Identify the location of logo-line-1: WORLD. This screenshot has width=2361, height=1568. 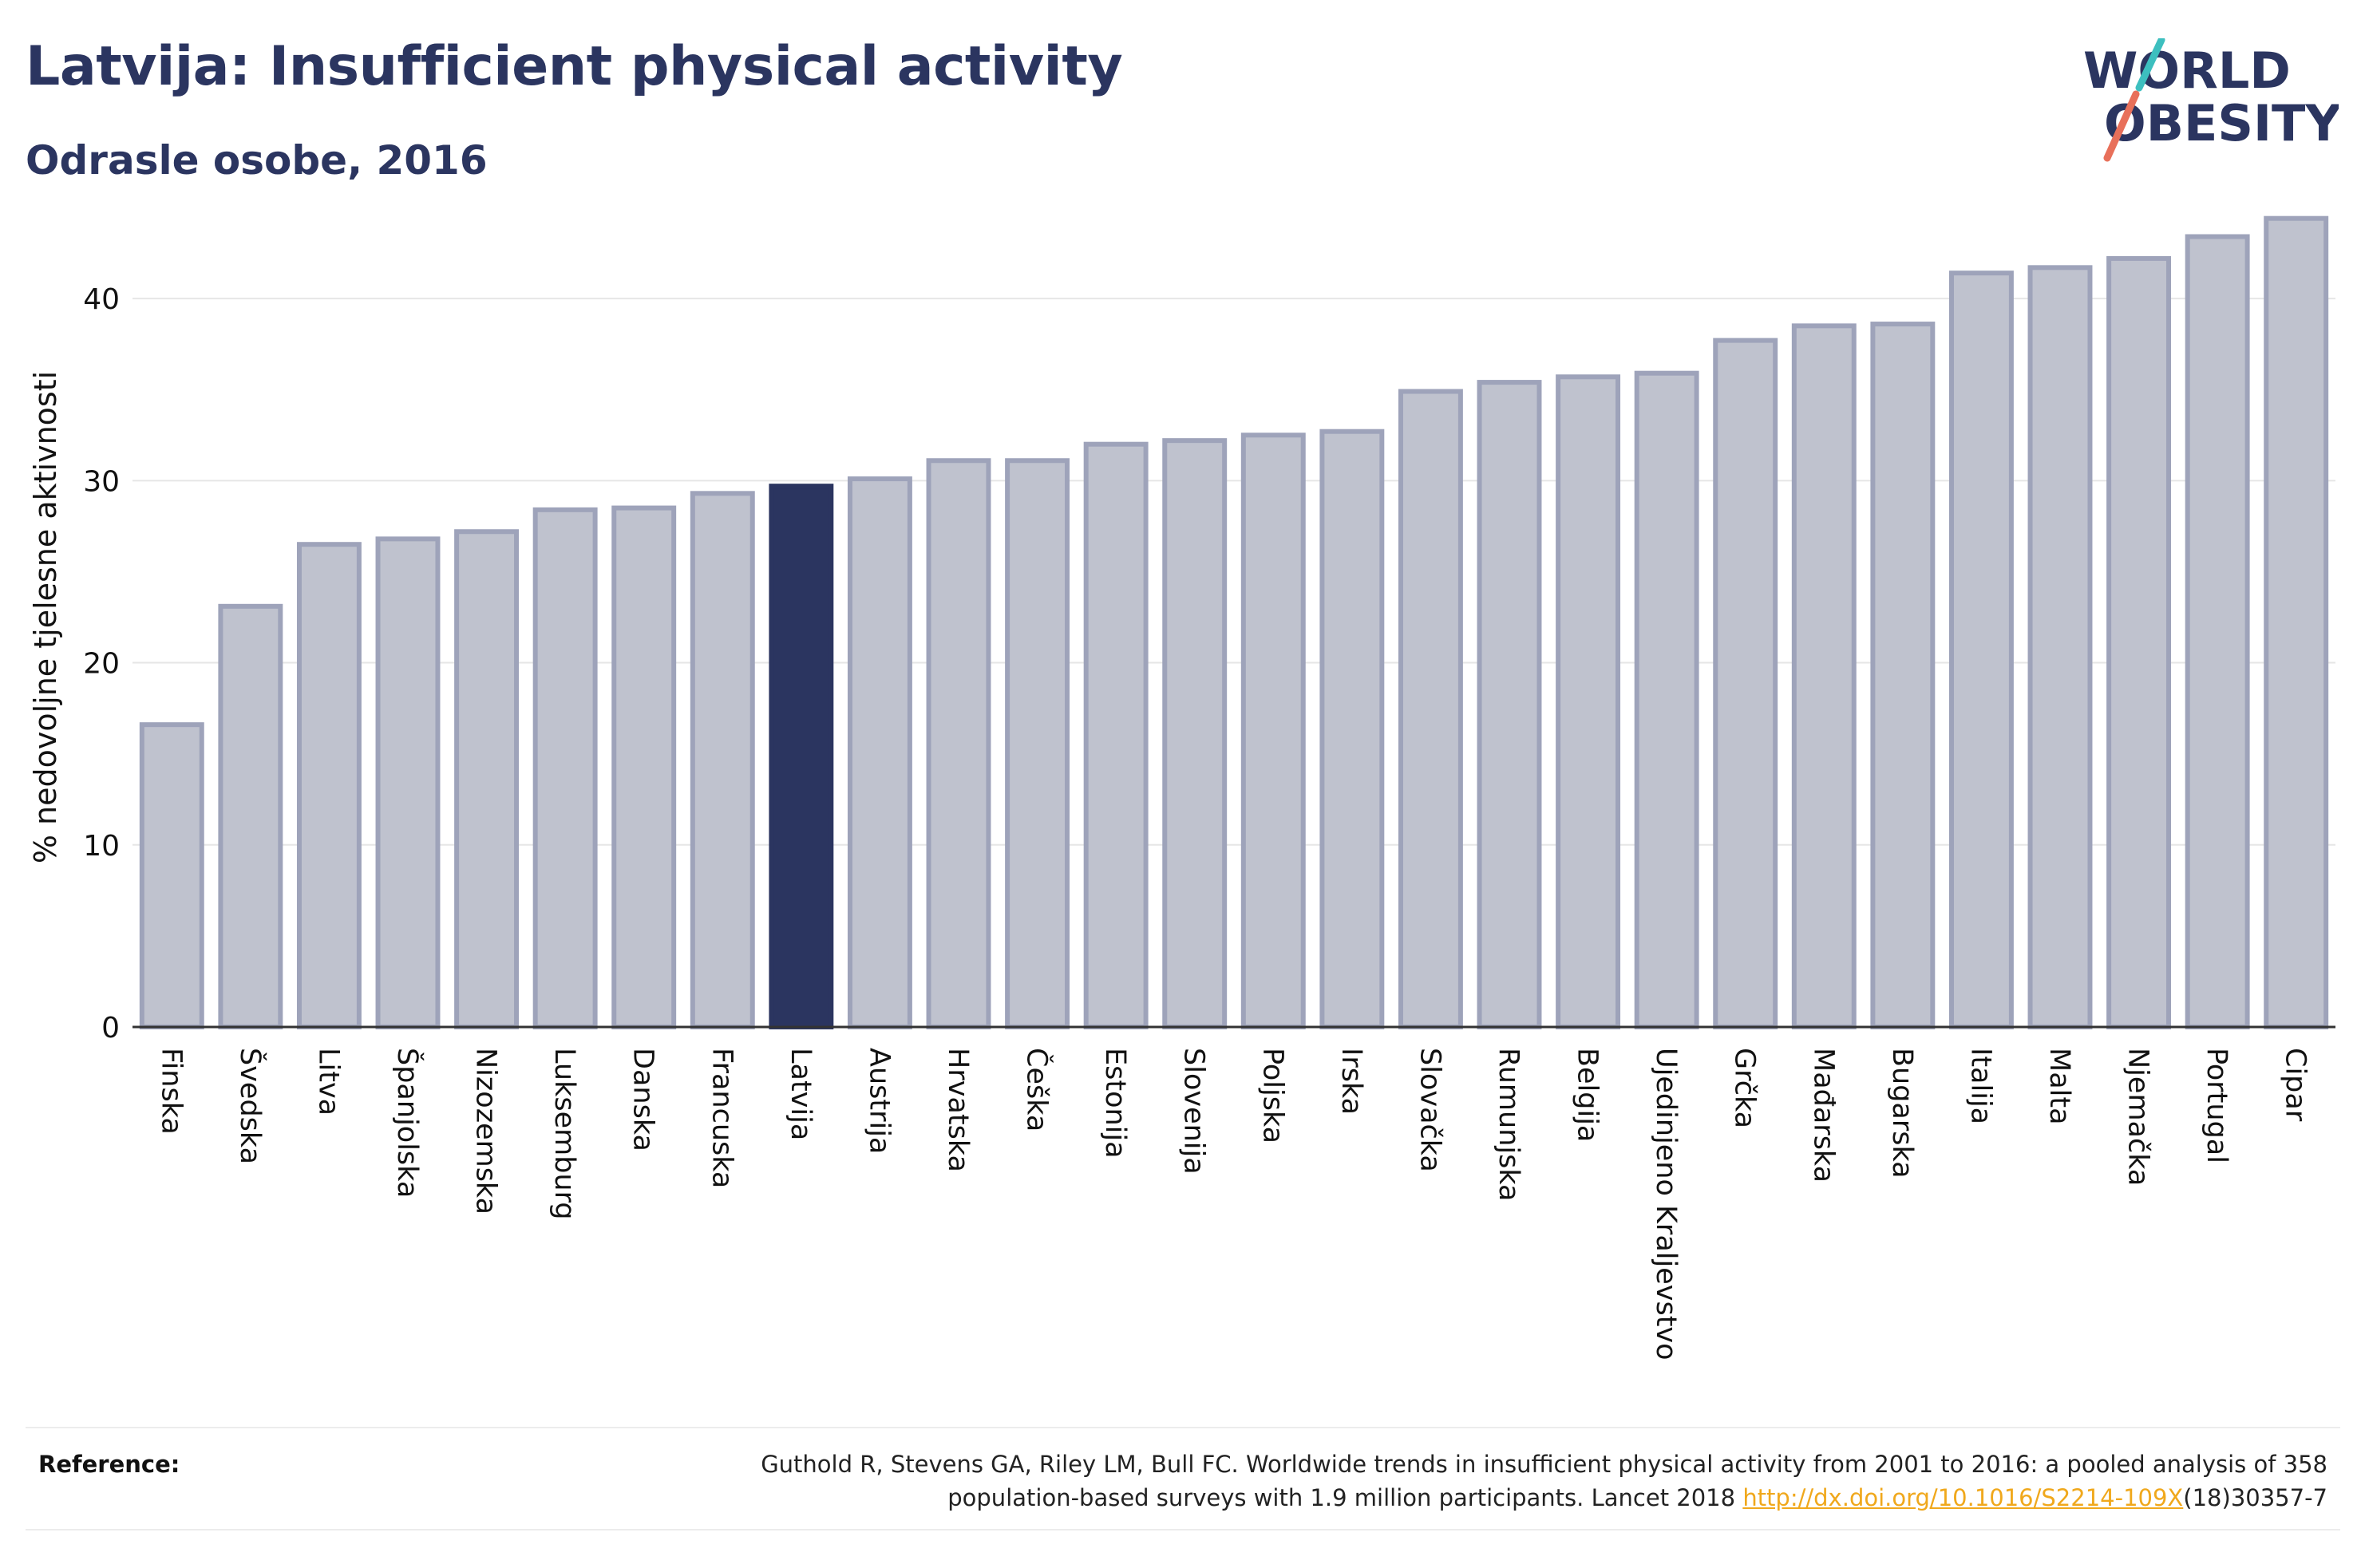
(2187, 70).